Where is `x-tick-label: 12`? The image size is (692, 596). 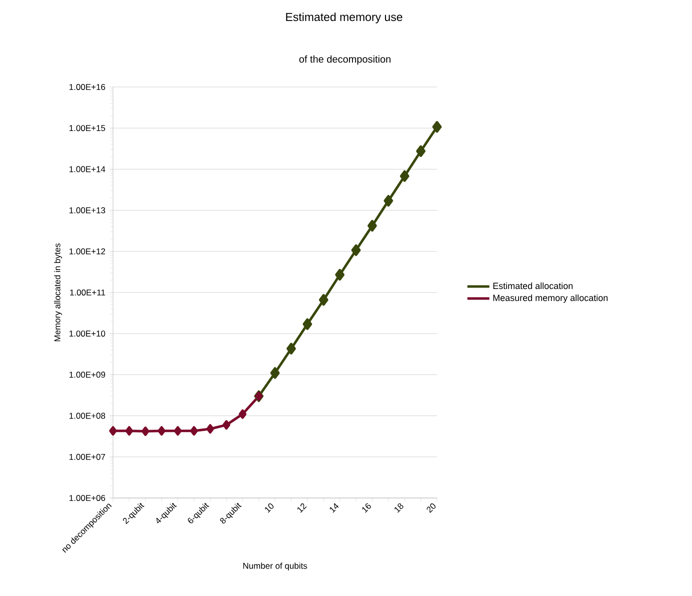
x-tick-label: 12 is located at coordinates (302, 508).